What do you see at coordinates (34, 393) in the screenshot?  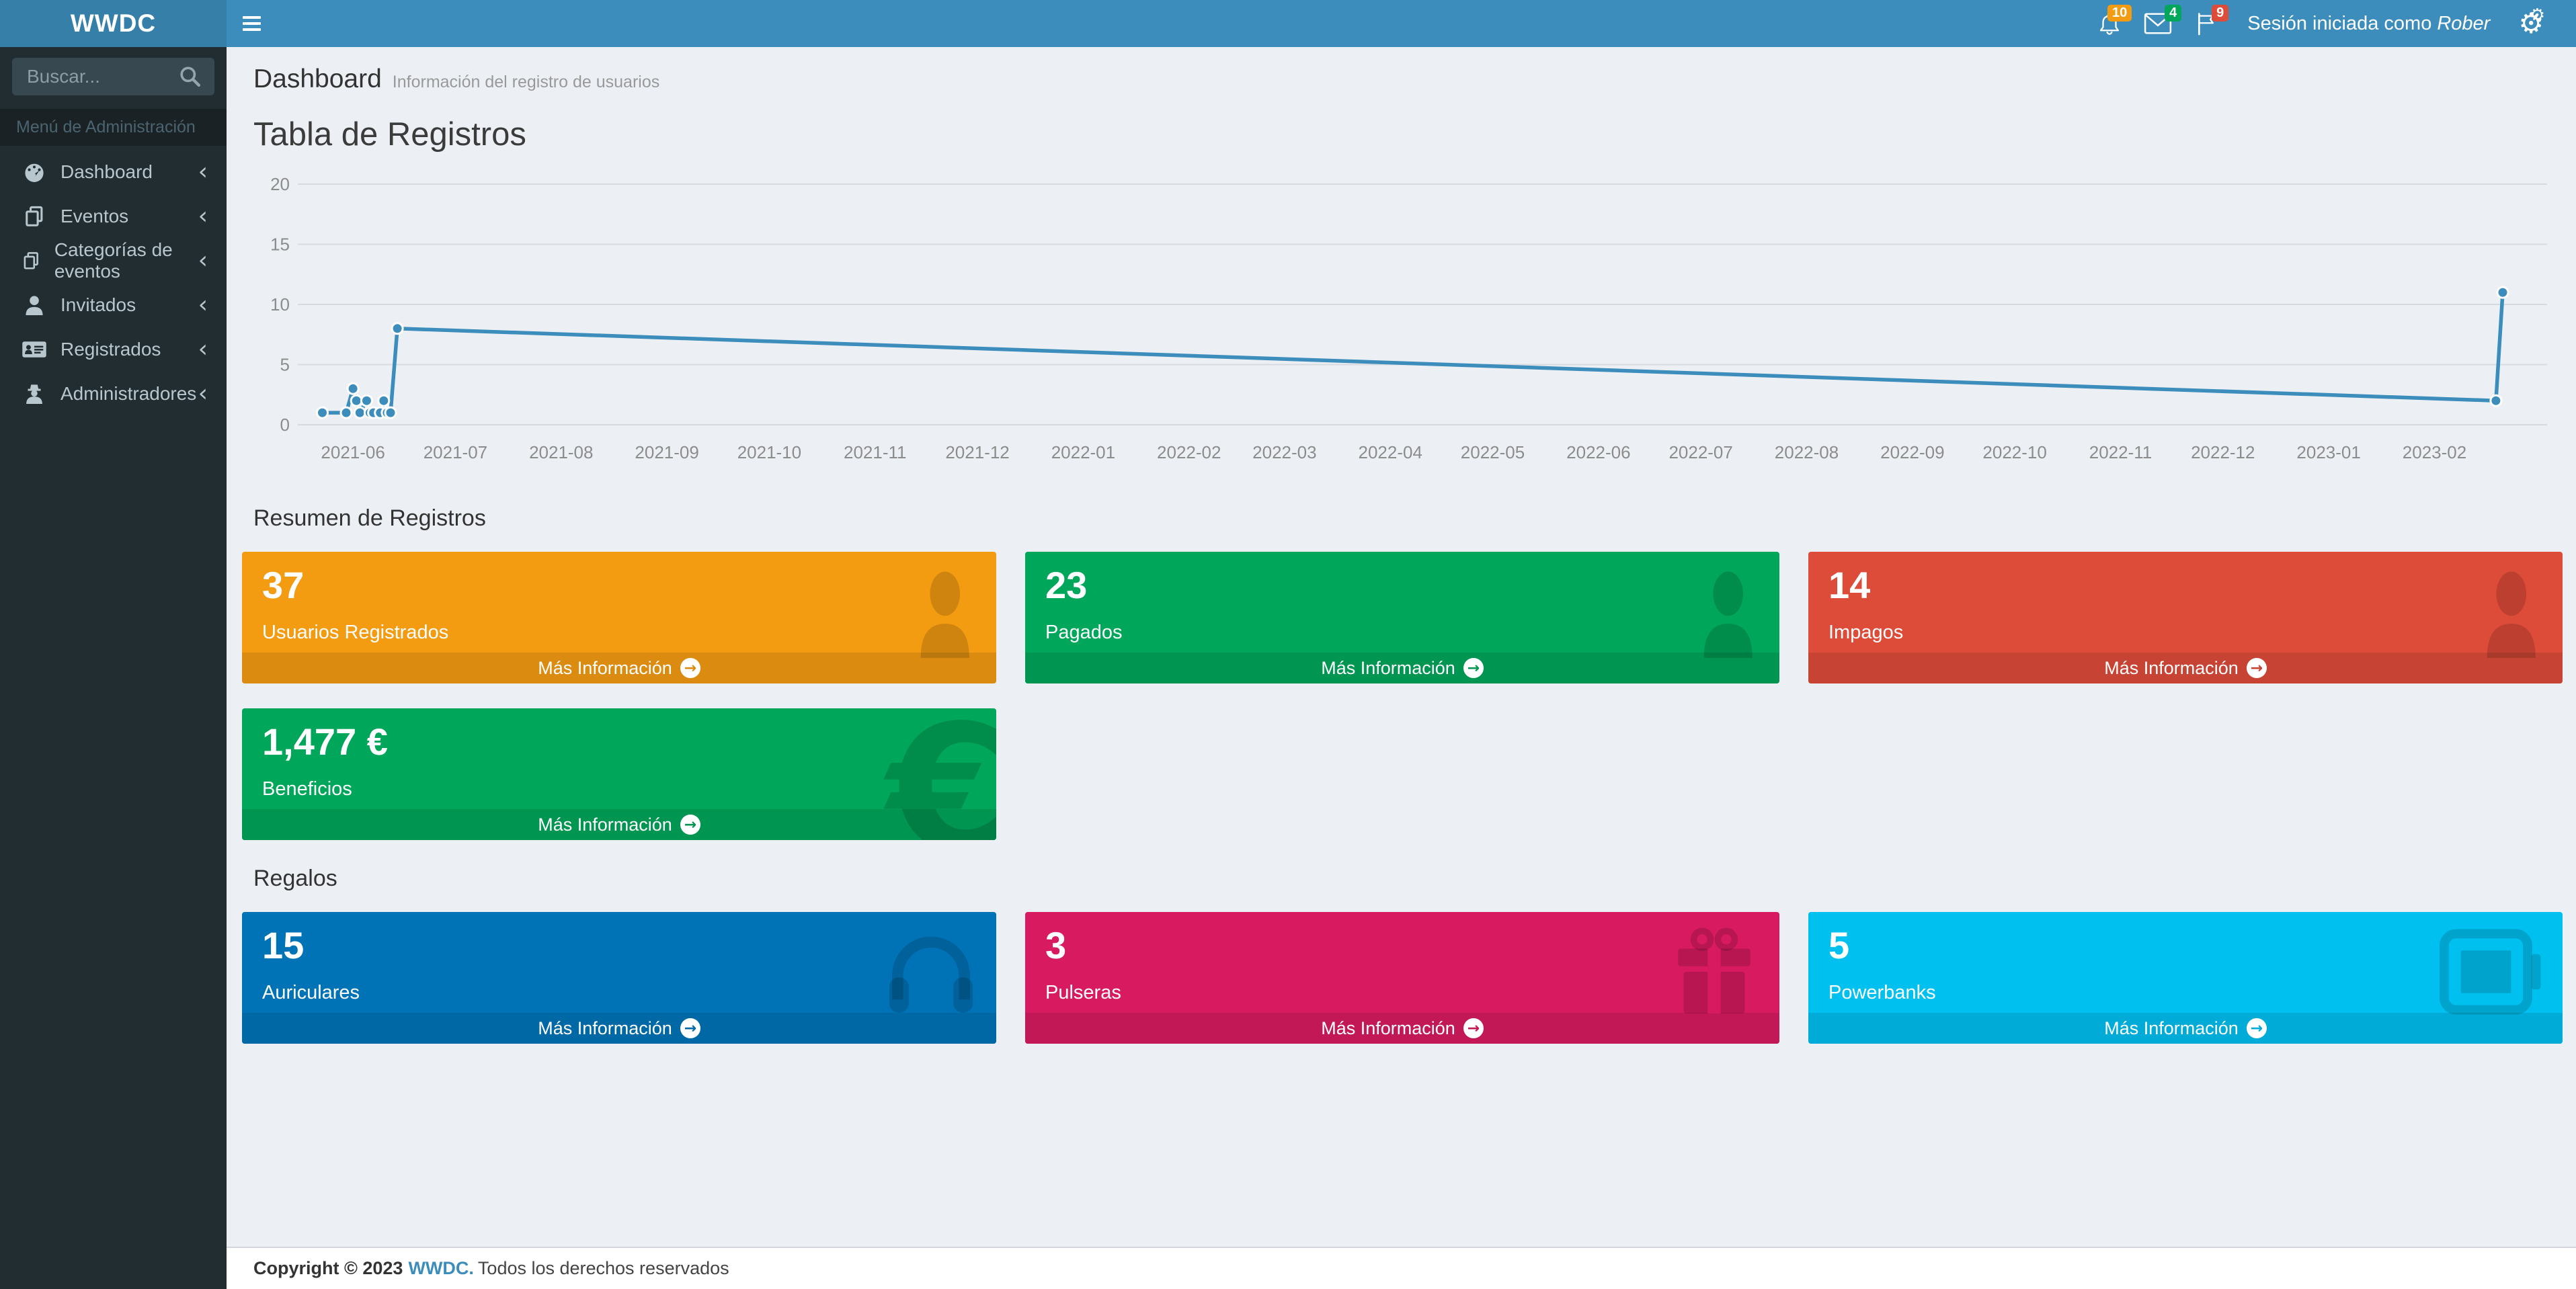 I see `user-secret-icon` at bounding box center [34, 393].